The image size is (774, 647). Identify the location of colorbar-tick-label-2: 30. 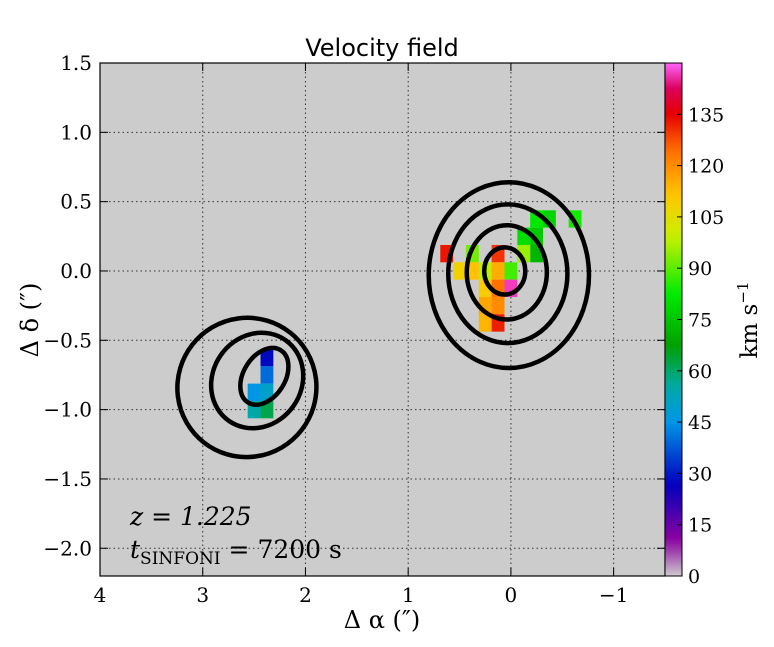
(700, 474).